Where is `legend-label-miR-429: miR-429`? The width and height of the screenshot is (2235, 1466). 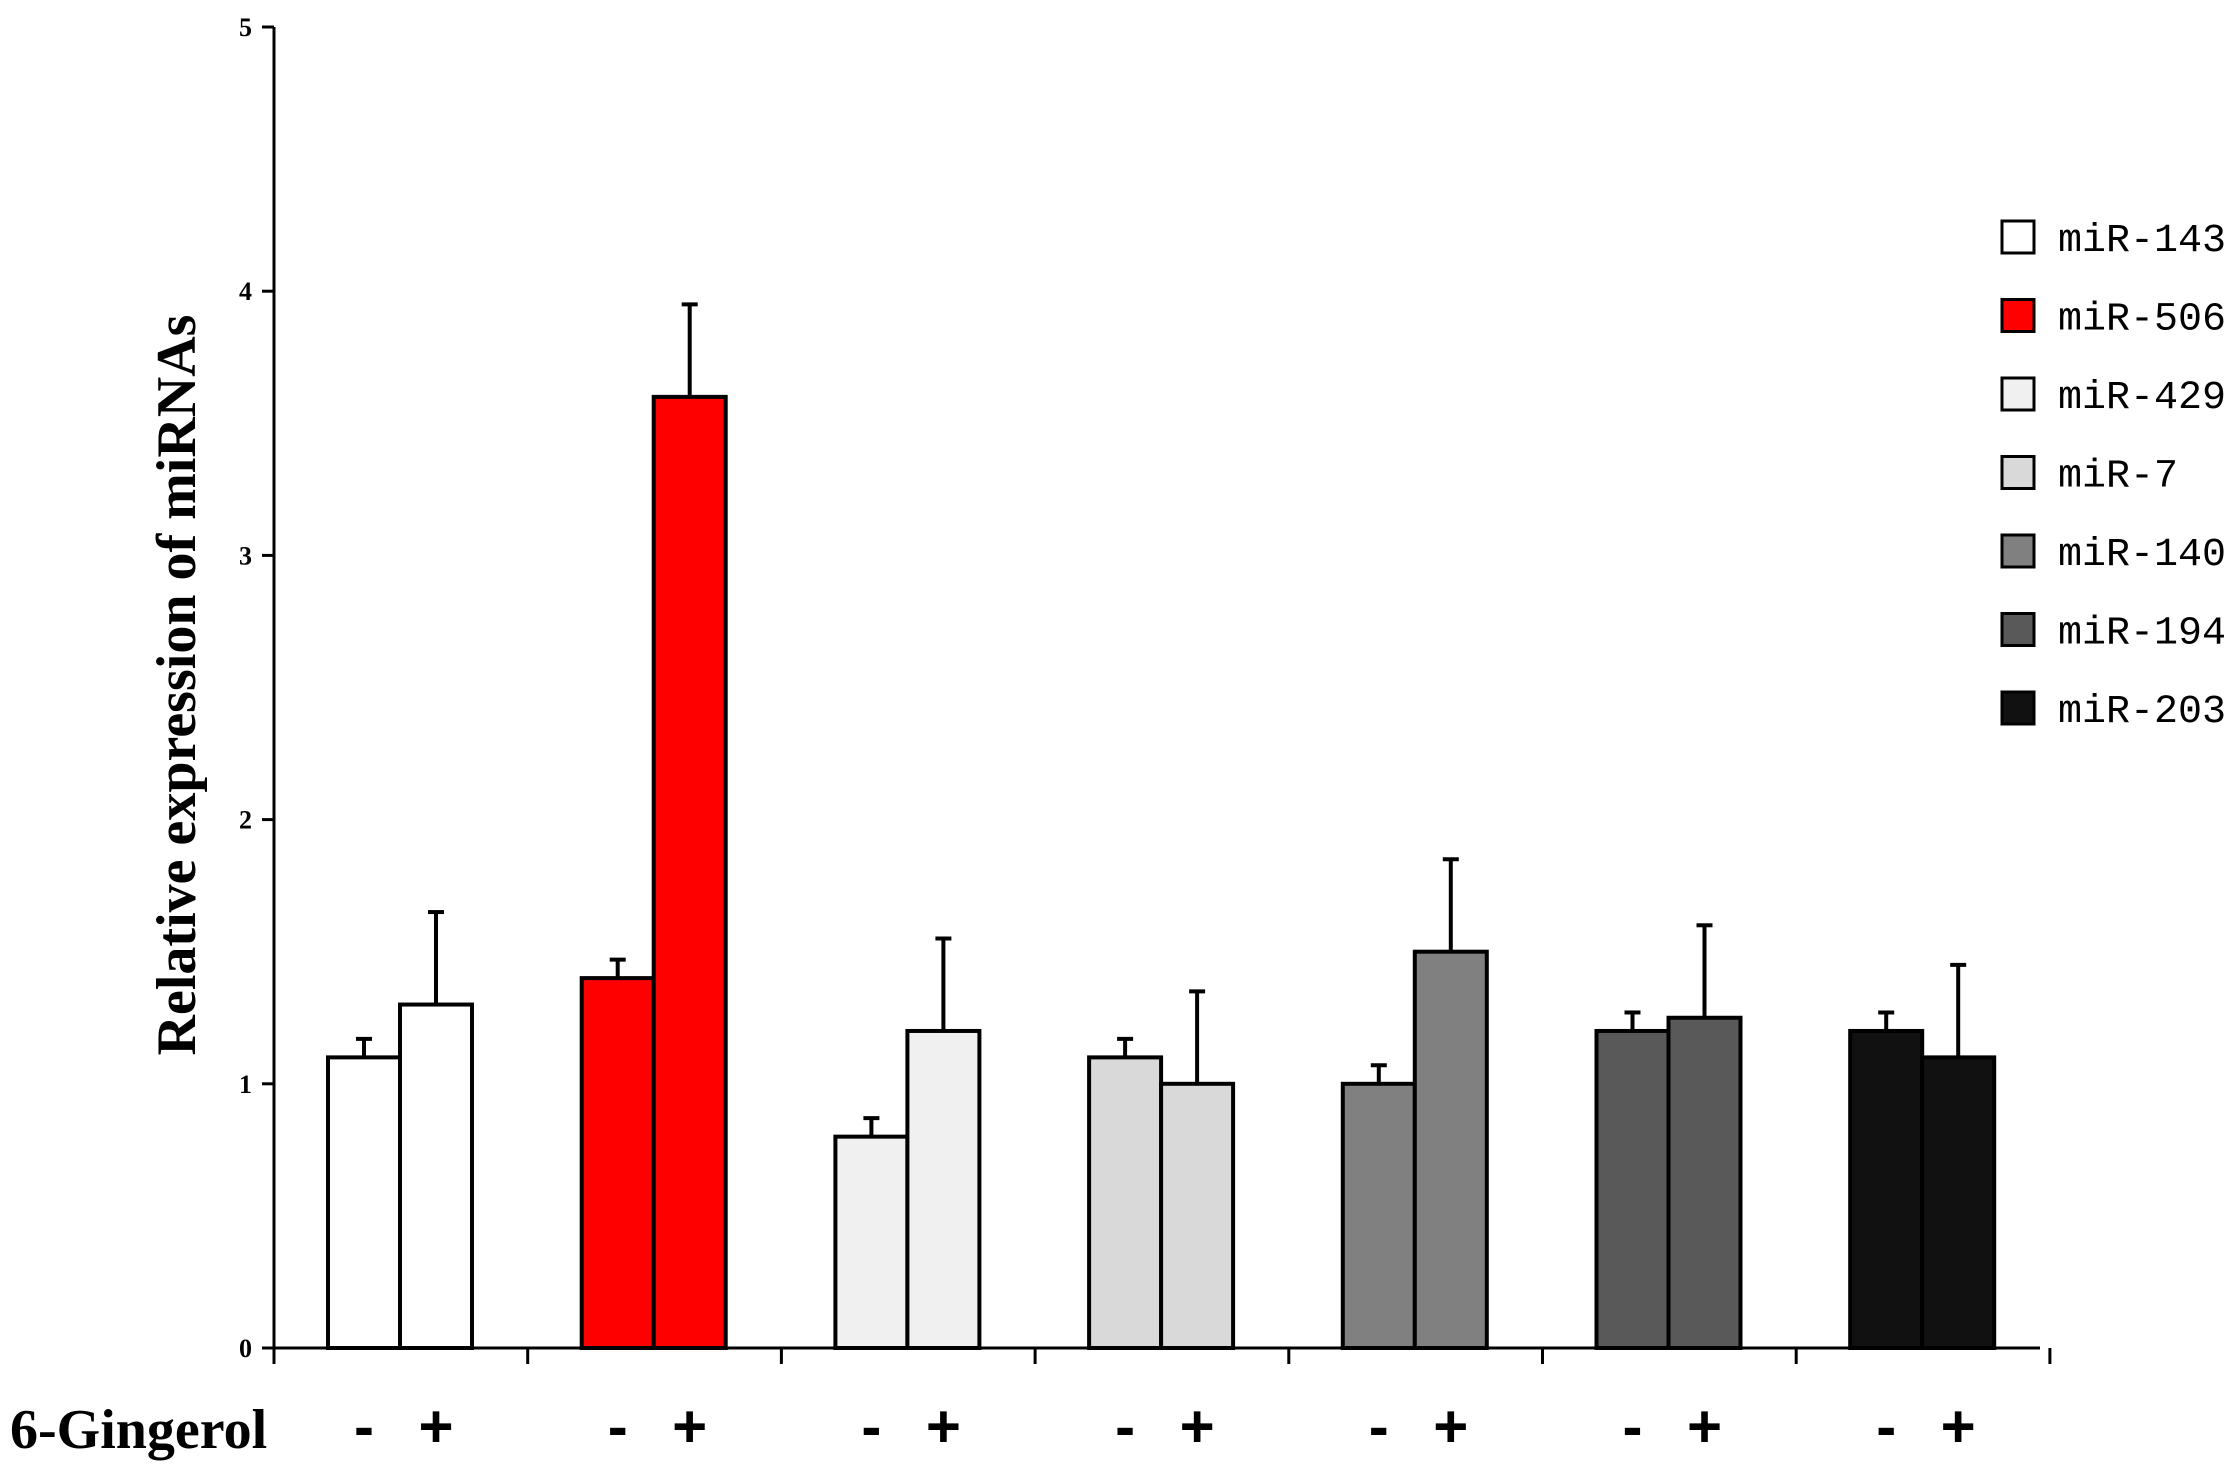
legend-label-miR-429: miR-429 is located at coordinates (2142, 398).